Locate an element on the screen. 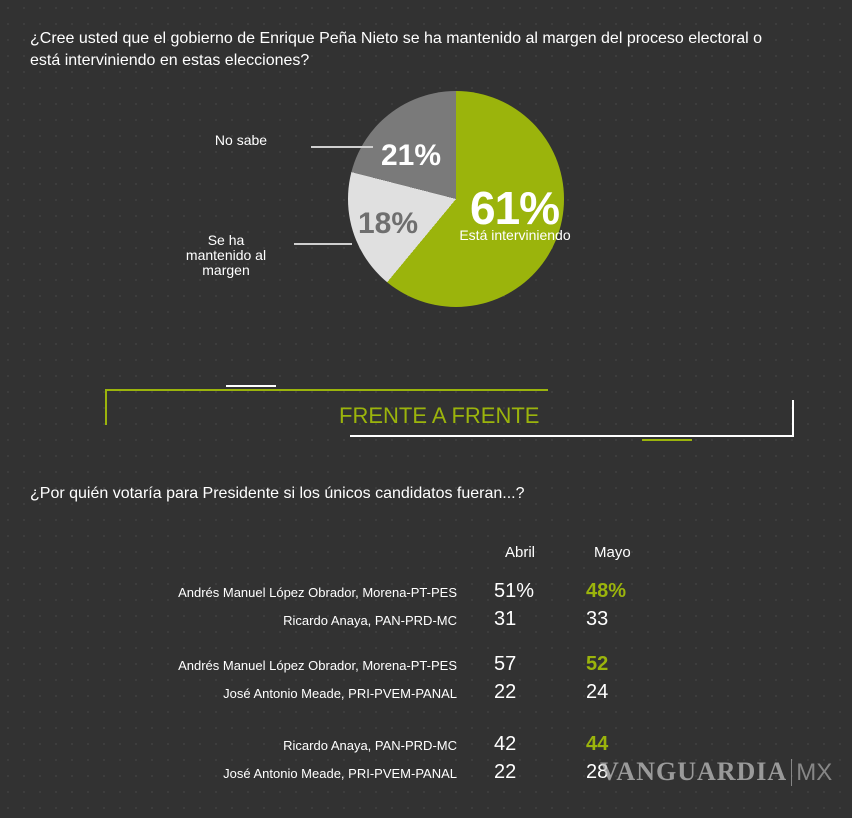  frame-line-white-bottom is located at coordinates (572, 436).